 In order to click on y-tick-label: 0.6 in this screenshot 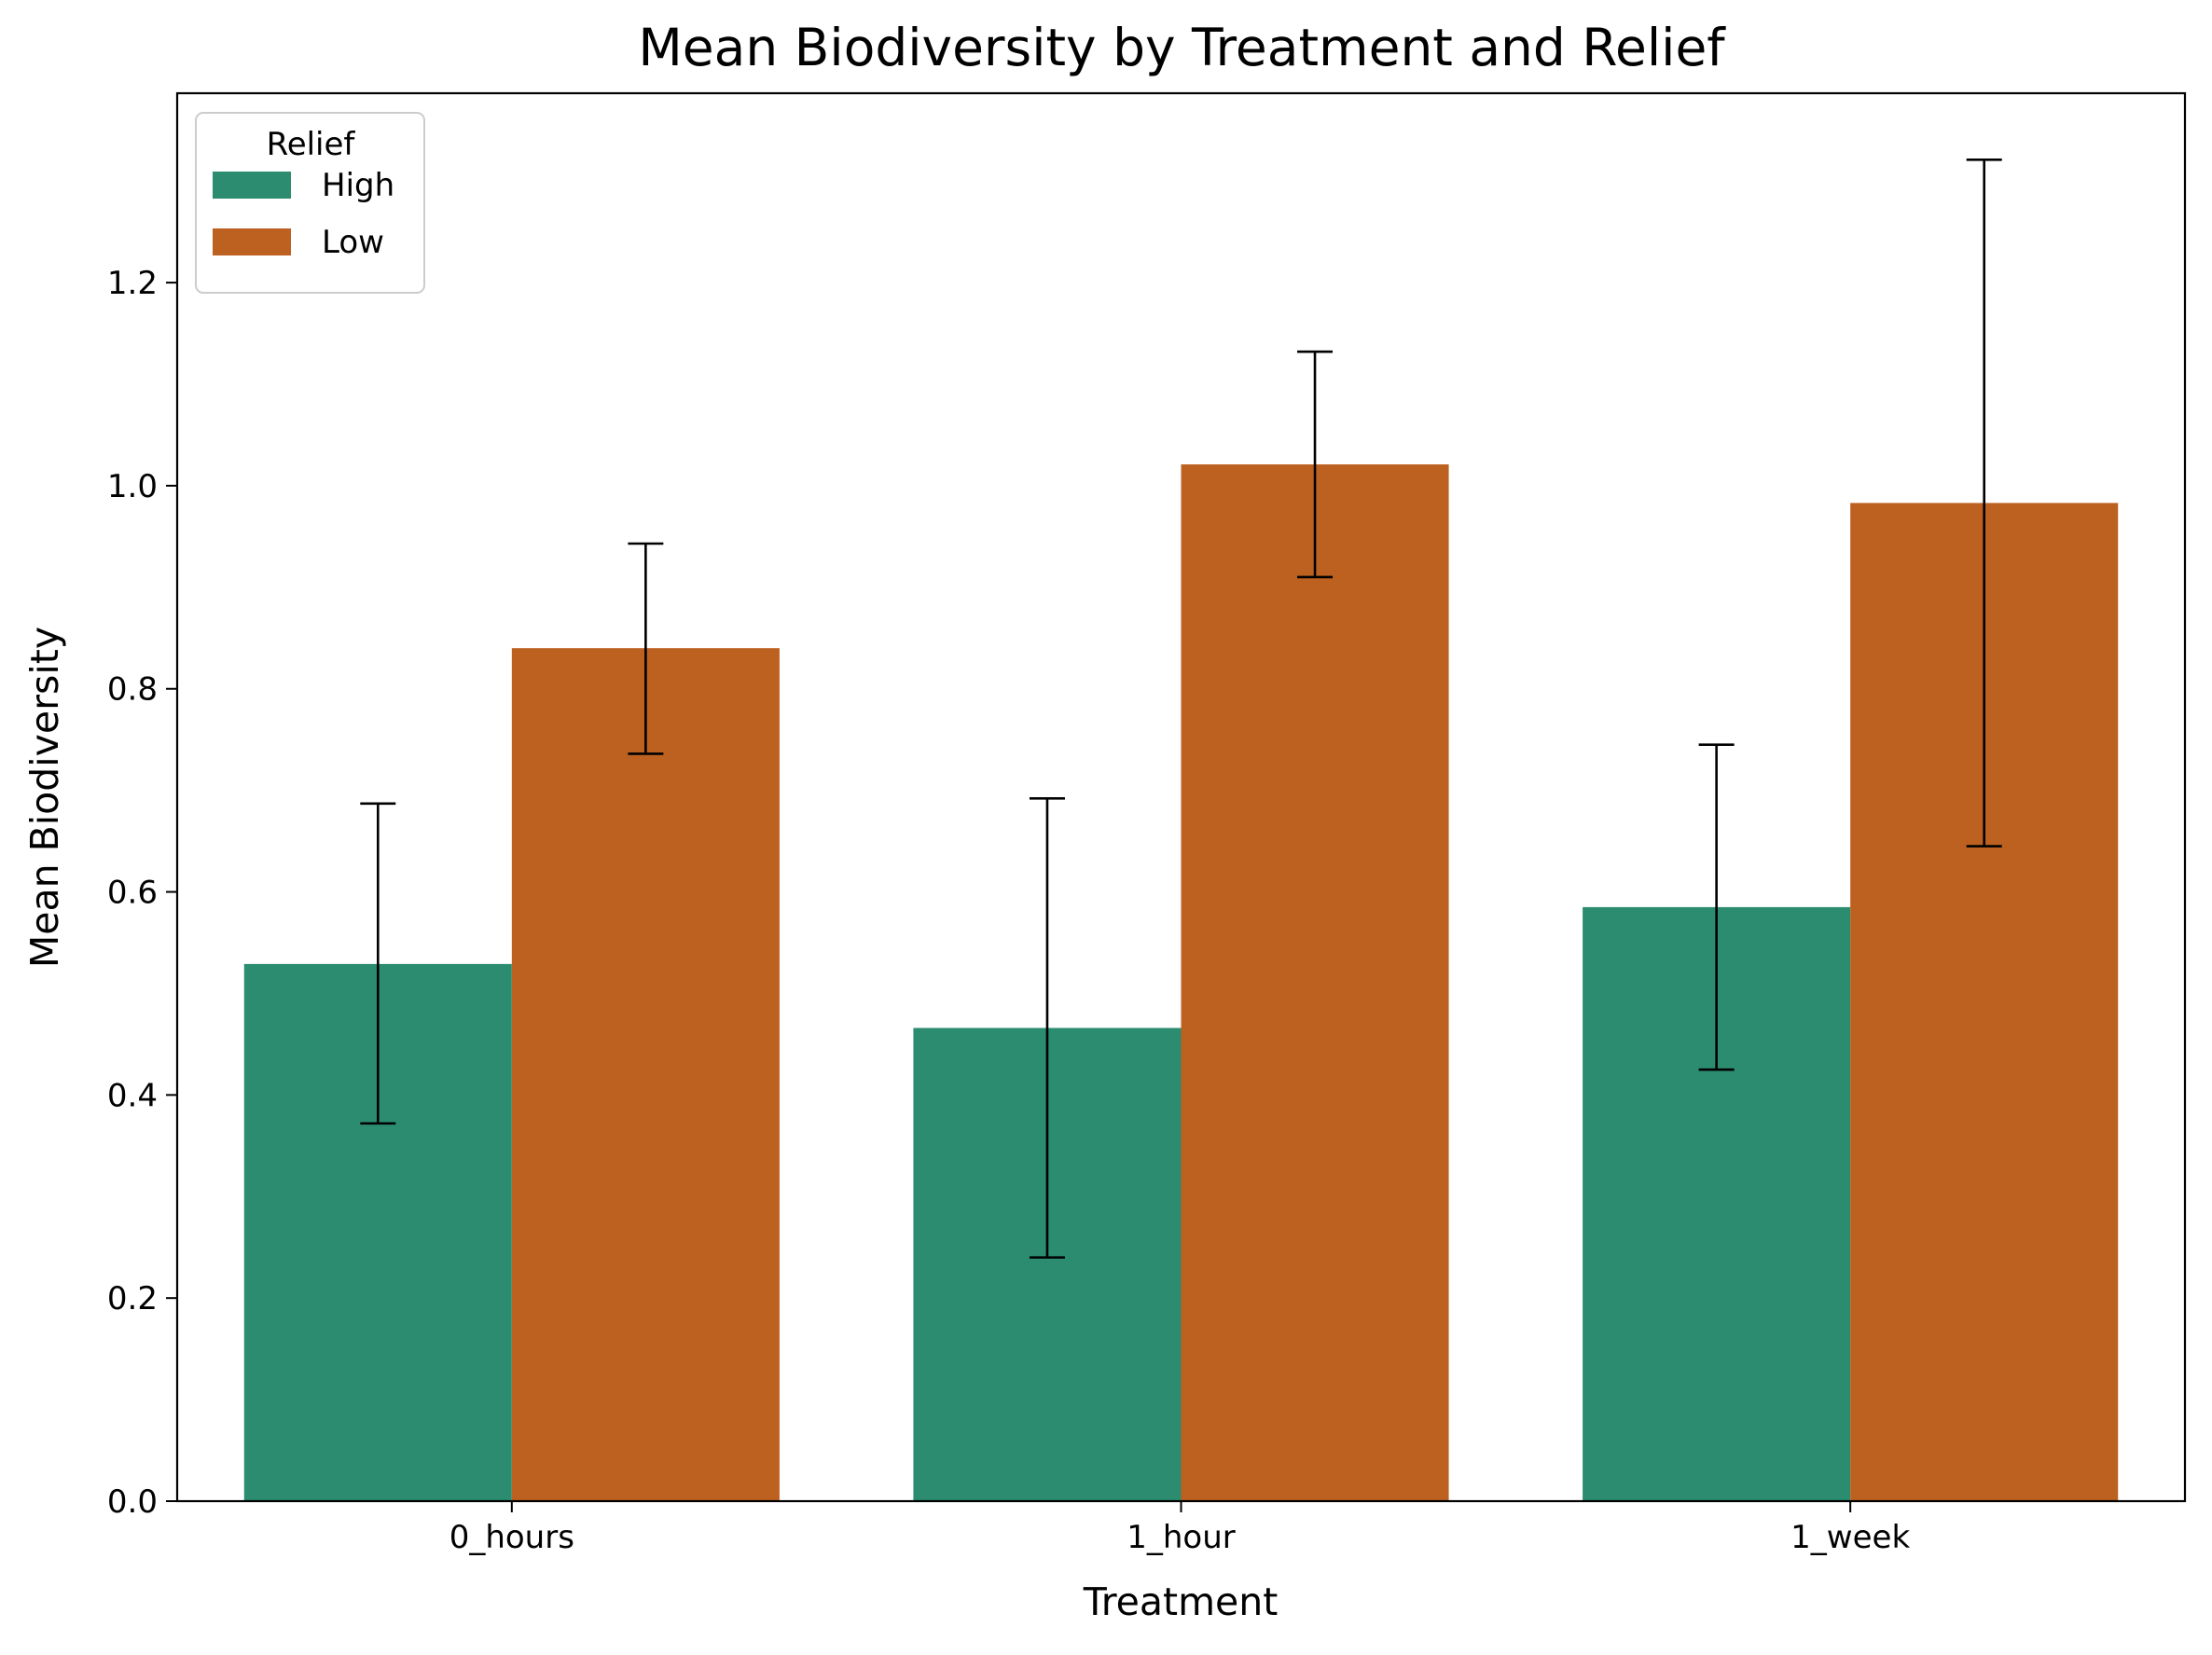, I will do `click(132, 893)`.